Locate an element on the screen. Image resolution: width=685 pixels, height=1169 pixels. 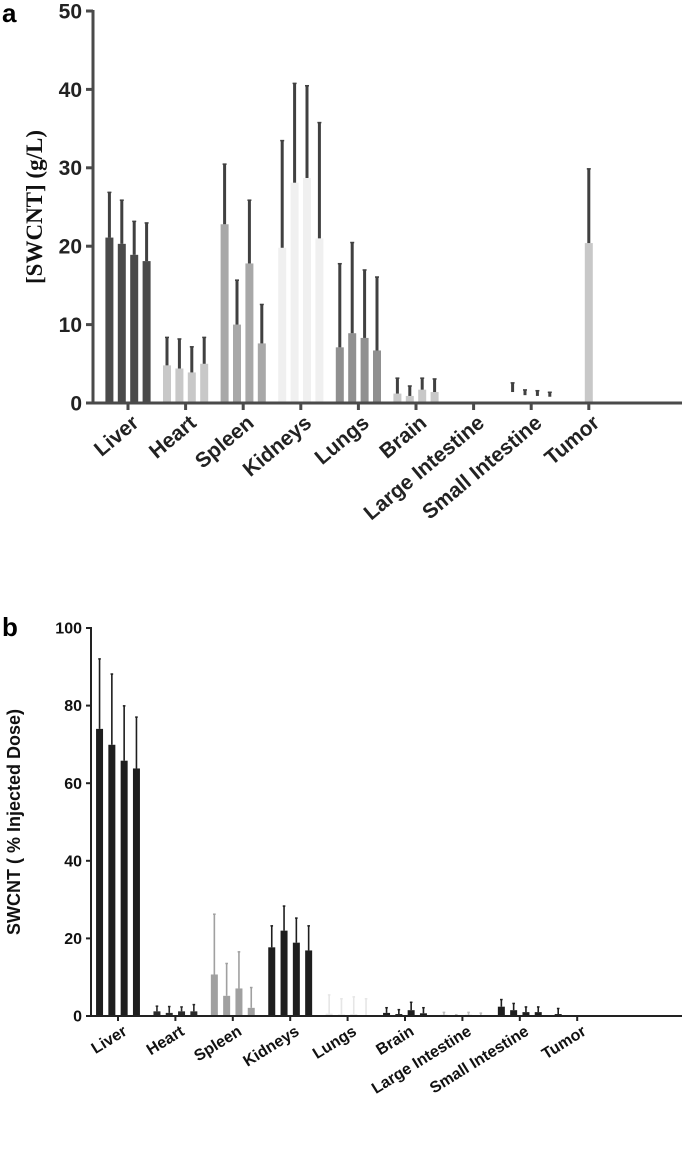
y-axis-label: [SWCNT] (g/L) is located at coordinates (34, 207).